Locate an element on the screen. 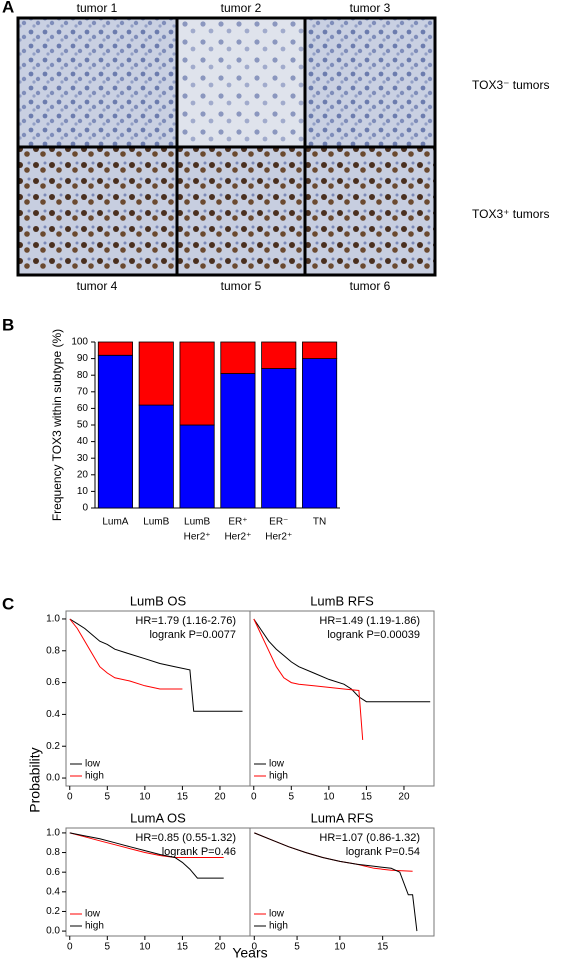  y-tick-label: 90 is located at coordinates (83, 358).